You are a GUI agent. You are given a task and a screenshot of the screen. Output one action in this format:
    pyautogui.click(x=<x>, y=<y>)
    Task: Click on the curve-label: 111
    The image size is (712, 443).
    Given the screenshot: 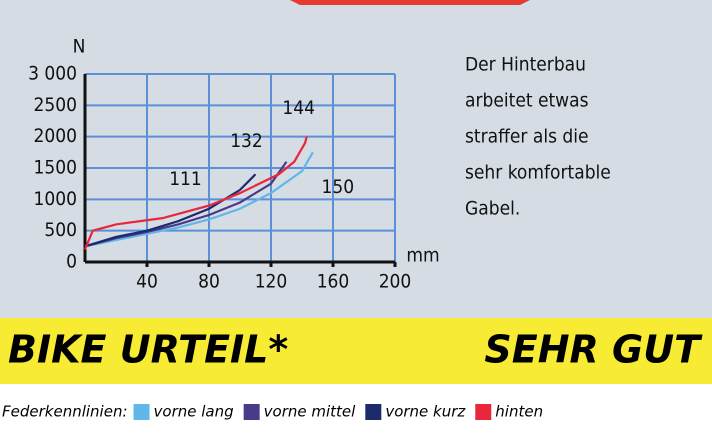 What is the action you would take?
    pyautogui.click(x=185, y=179)
    